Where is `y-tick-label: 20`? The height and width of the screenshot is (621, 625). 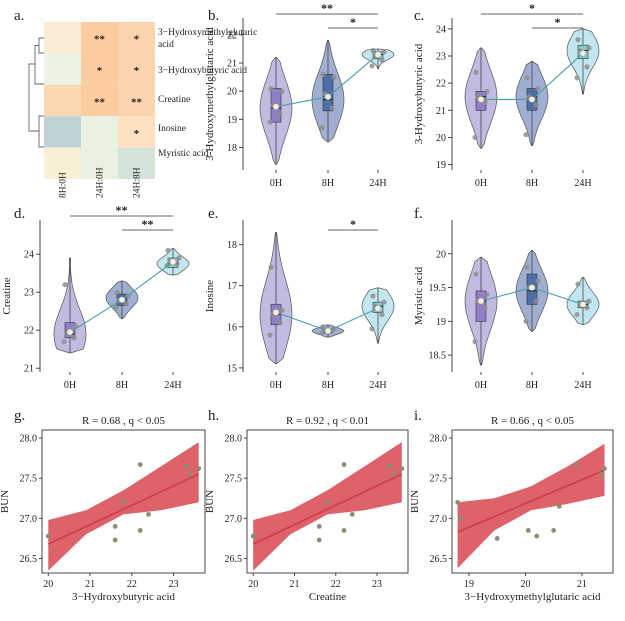
y-tick-label: 20 is located at coordinates (441, 254).